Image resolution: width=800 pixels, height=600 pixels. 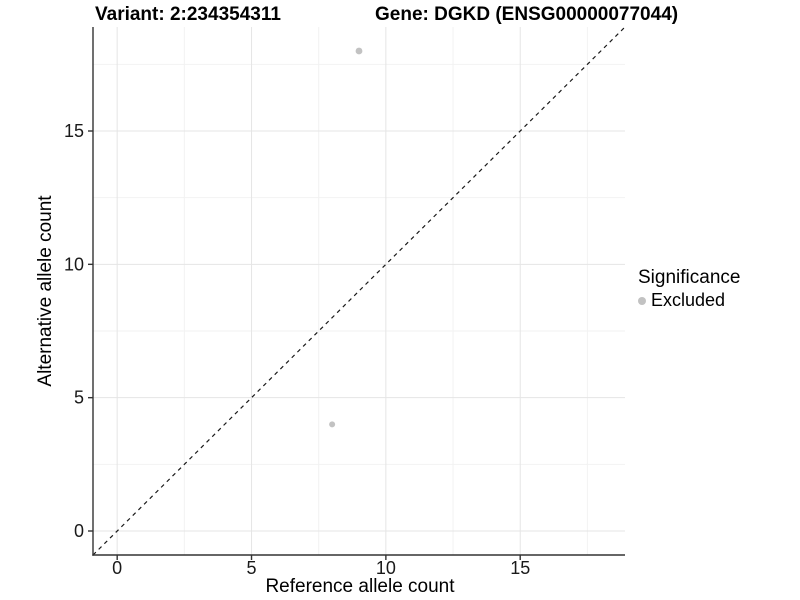 What do you see at coordinates (520, 568) in the screenshot?
I see `x-tick-label: 15` at bounding box center [520, 568].